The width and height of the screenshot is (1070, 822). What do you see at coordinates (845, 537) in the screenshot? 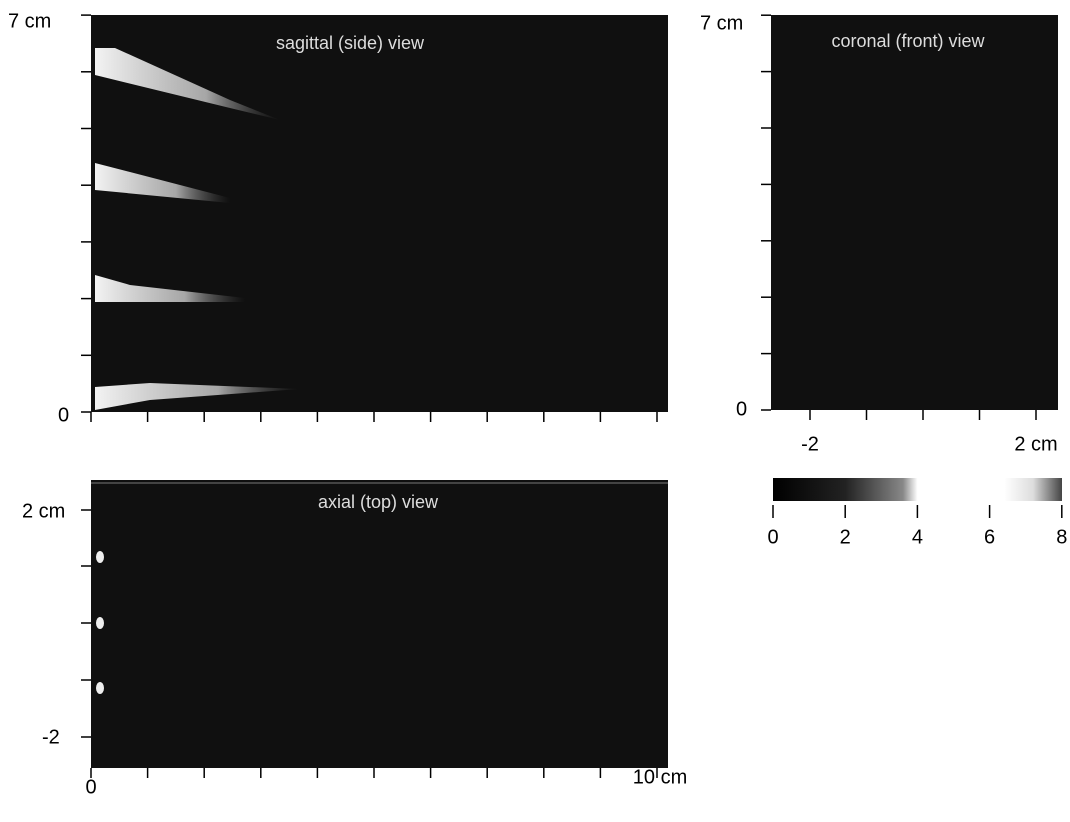
I see `colorbar-label: 2` at bounding box center [845, 537].